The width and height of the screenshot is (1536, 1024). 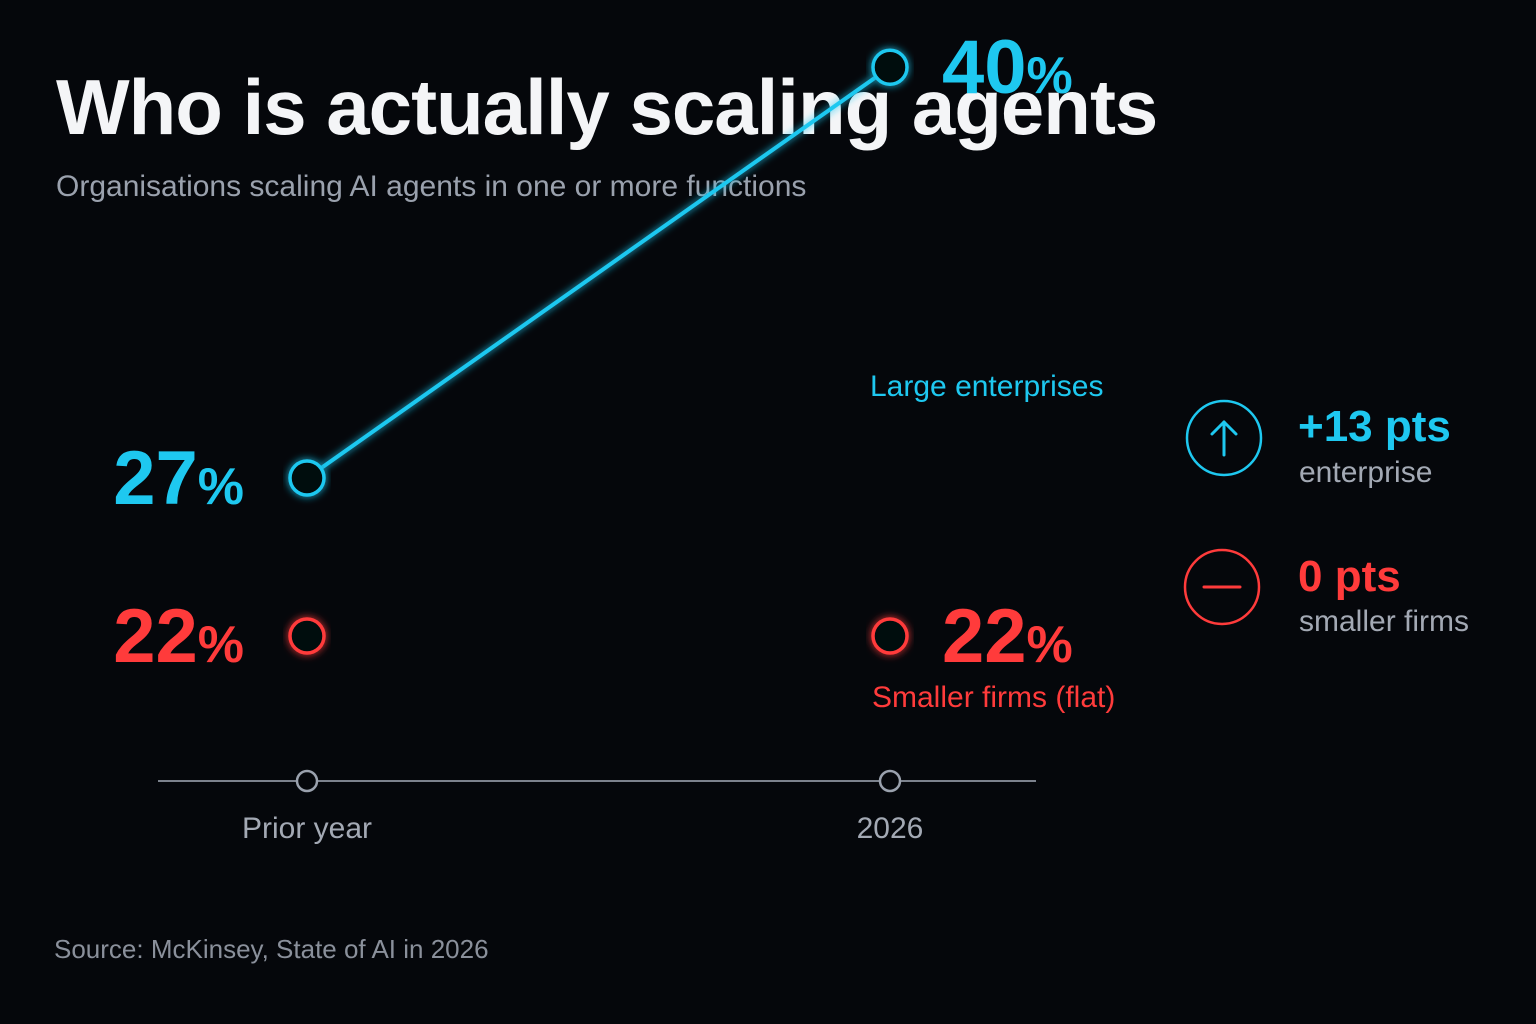 What do you see at coordinates (986, 386) in the screenshot?
I see `enterprise-series-label: Large enterprises` at bounding box center [986, 386].